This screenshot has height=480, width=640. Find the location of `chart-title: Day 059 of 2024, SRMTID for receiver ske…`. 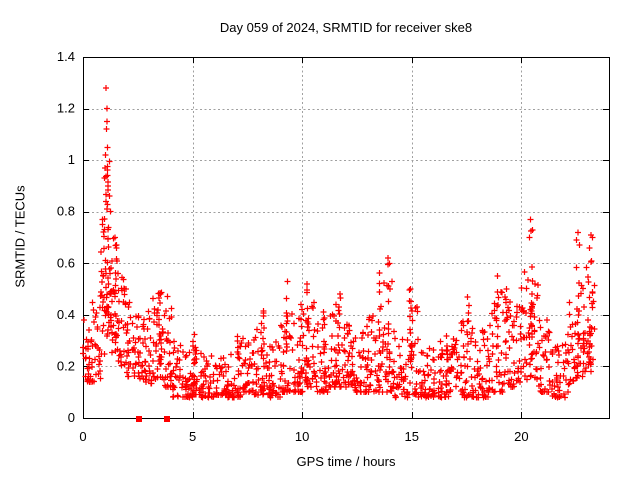

chart-title: Day 059 of 2024, SRMTID for receiver ske… is located at coordinates (346, 27).